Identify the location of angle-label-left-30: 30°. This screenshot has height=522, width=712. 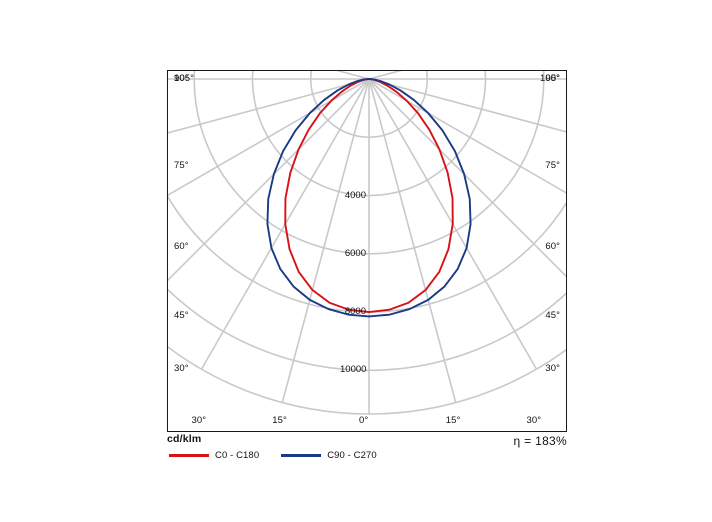
(181, 369).